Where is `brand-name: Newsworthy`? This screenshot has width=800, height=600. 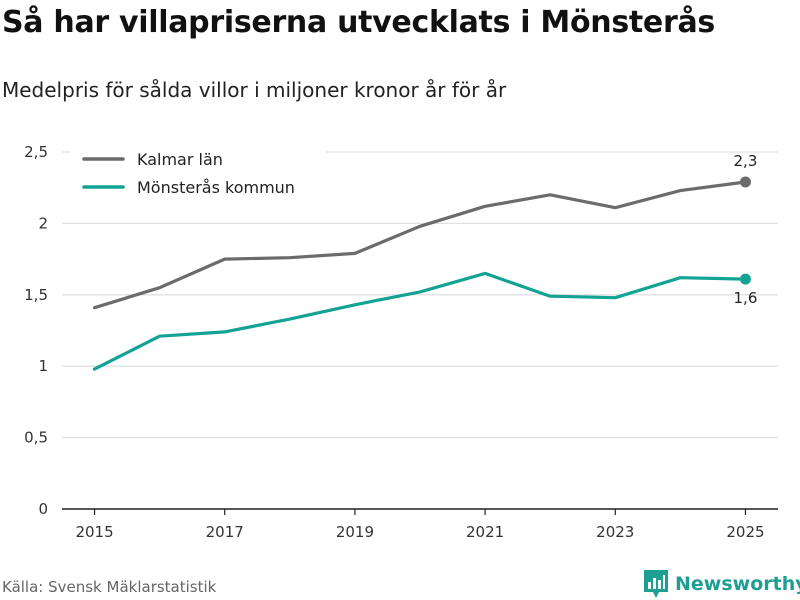
brand-name: Newsworthy is located at coordinates (737, 584).